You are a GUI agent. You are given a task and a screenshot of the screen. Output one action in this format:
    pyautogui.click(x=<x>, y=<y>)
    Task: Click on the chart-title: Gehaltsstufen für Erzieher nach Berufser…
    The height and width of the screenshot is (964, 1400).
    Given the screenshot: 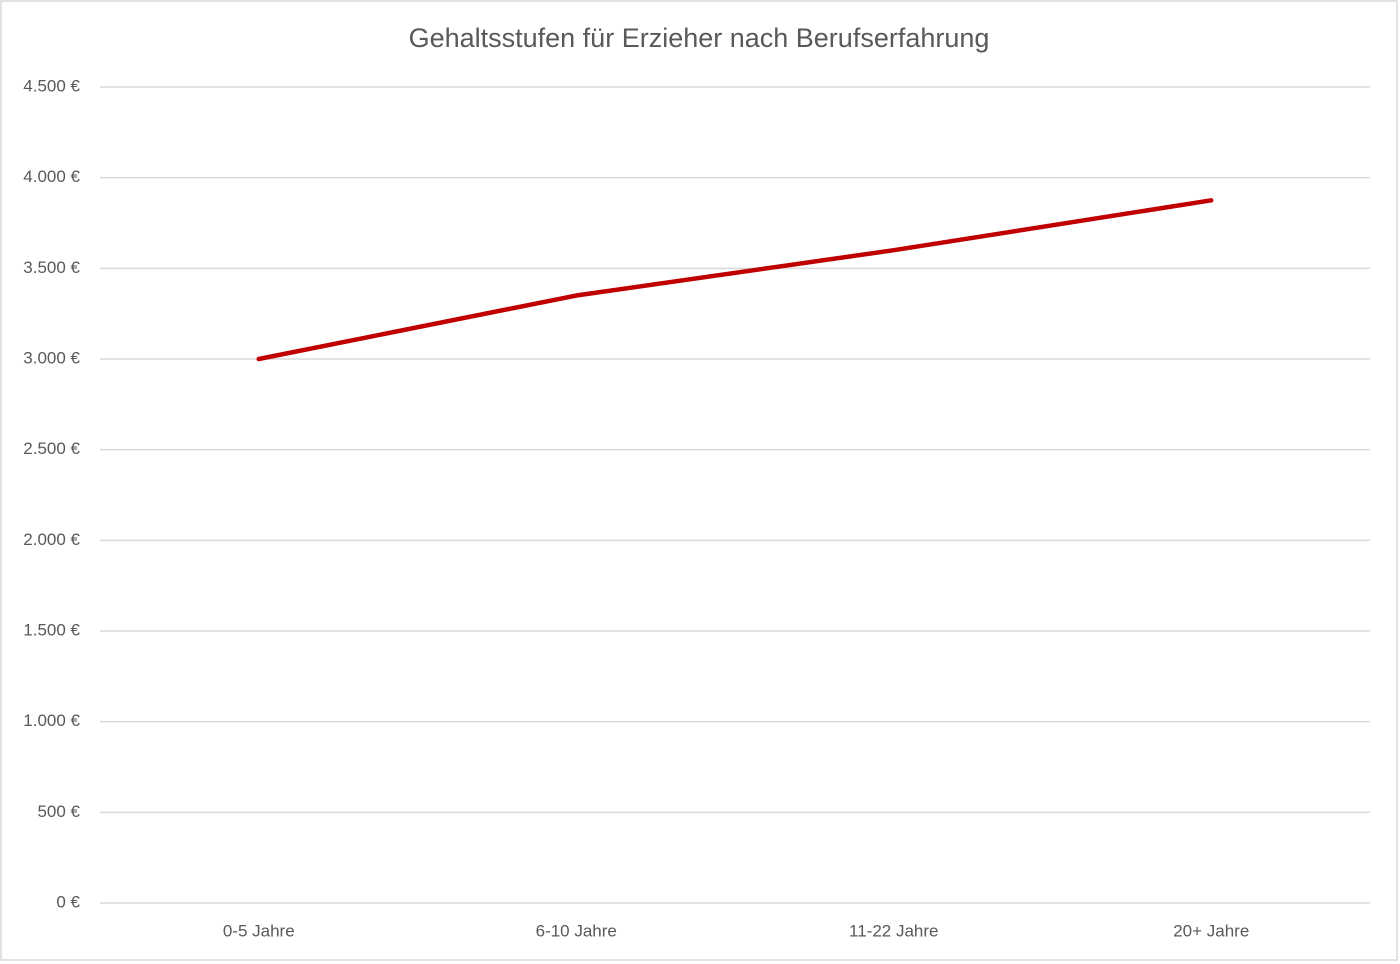 What is the action you would take?
    pyautogui.click(x=699, y=38)
    